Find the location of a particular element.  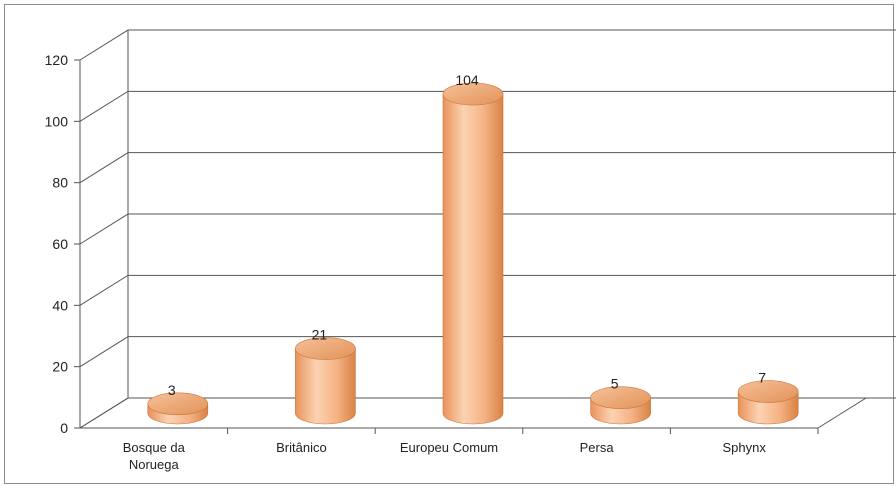

y-tick-label-20: 20 is located at coordinates (60, 367).